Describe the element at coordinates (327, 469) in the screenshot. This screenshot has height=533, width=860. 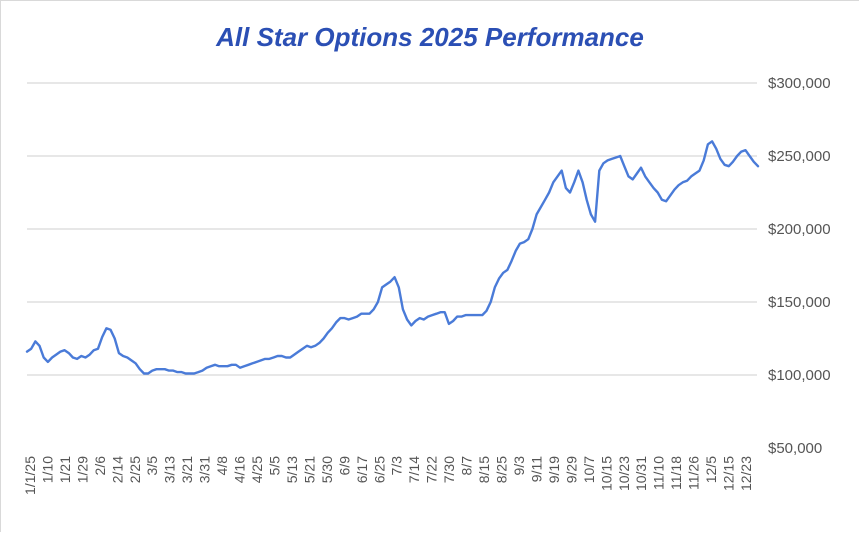
I see `x-tick-label: 5/30` at that location.